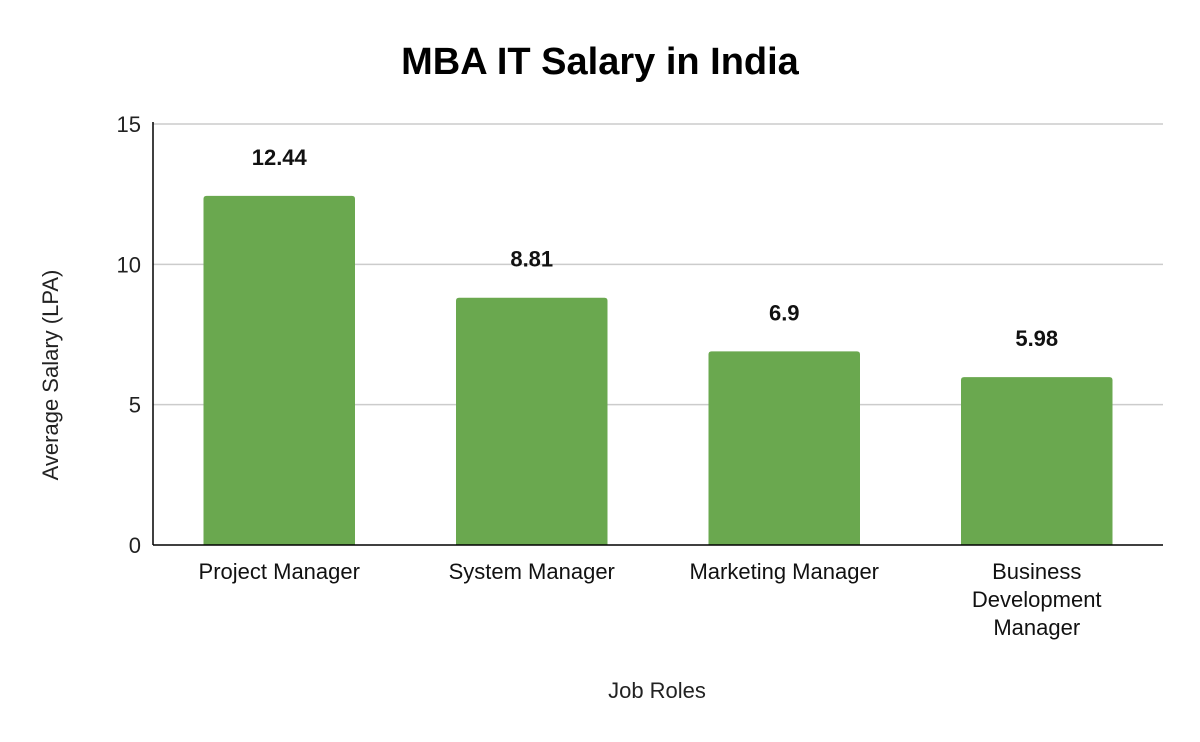 The width and height of the screenshot is (1200, 742). Describe the element at coordinates (1036, 338) in the screenshot. I see `data-label: 5.98` at that location.